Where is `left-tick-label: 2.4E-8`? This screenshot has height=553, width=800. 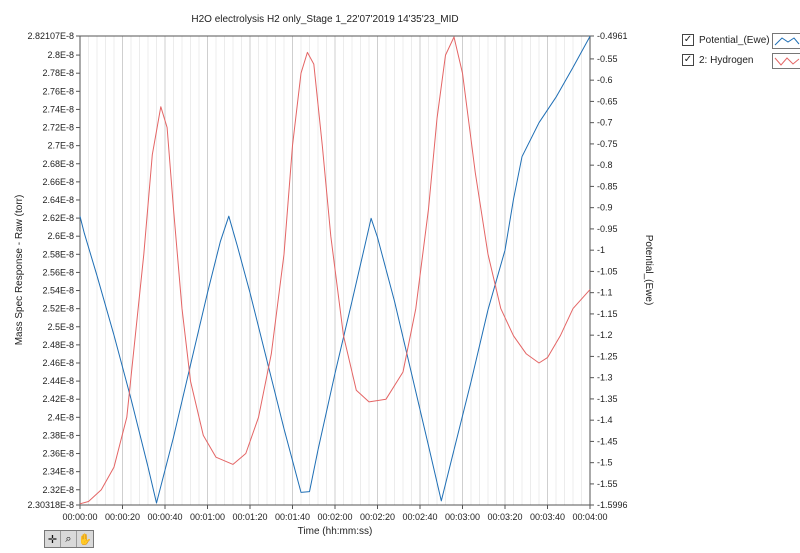 left-tick-label: 2.4E-8 is located at coordinates (60, 417).